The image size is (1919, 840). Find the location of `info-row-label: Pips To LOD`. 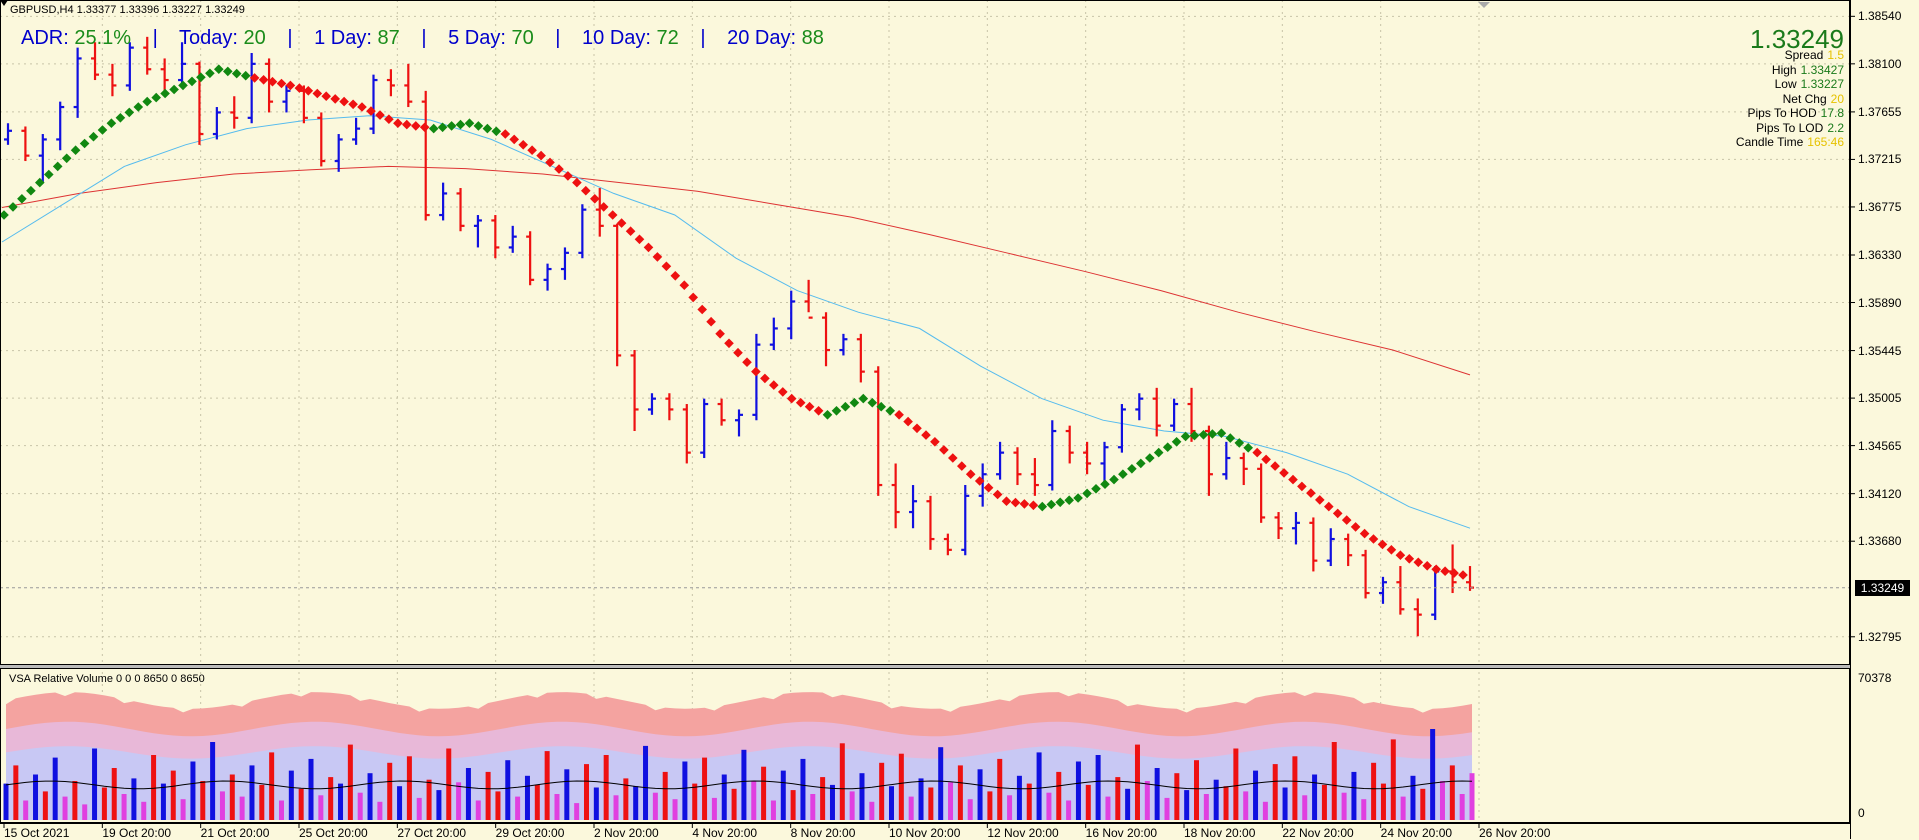

info-row-label: Pips To LOD is located at coordinates (1790, 127).